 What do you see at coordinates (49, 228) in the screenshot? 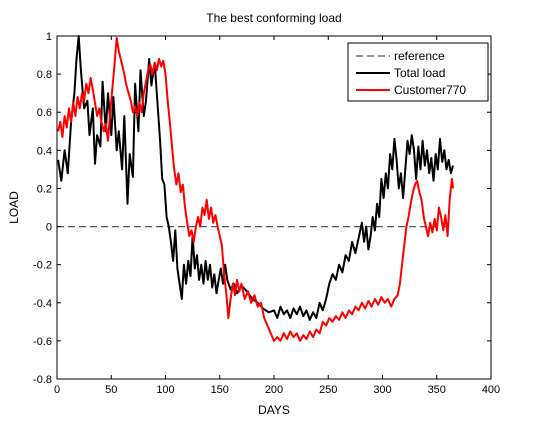
I see `y-tick-label: 0` at bounding box center [49, 228].